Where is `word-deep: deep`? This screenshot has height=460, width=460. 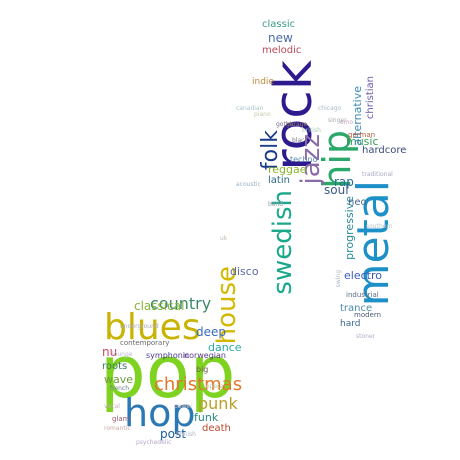 word-deep: deep is located at coordinates (211, 332).